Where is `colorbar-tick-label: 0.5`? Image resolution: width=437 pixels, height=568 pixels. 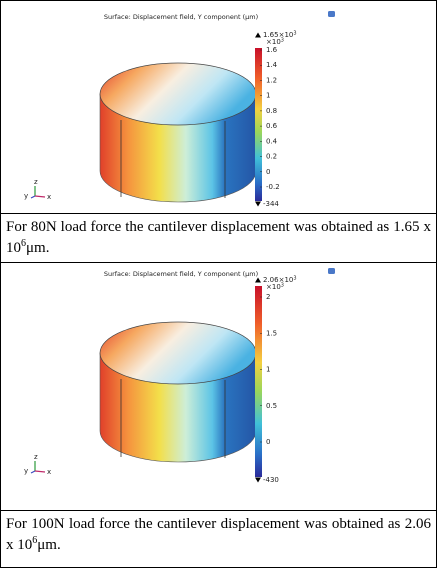 colorbar-tick-label: 0.5 is located at coordinates (271, 406).